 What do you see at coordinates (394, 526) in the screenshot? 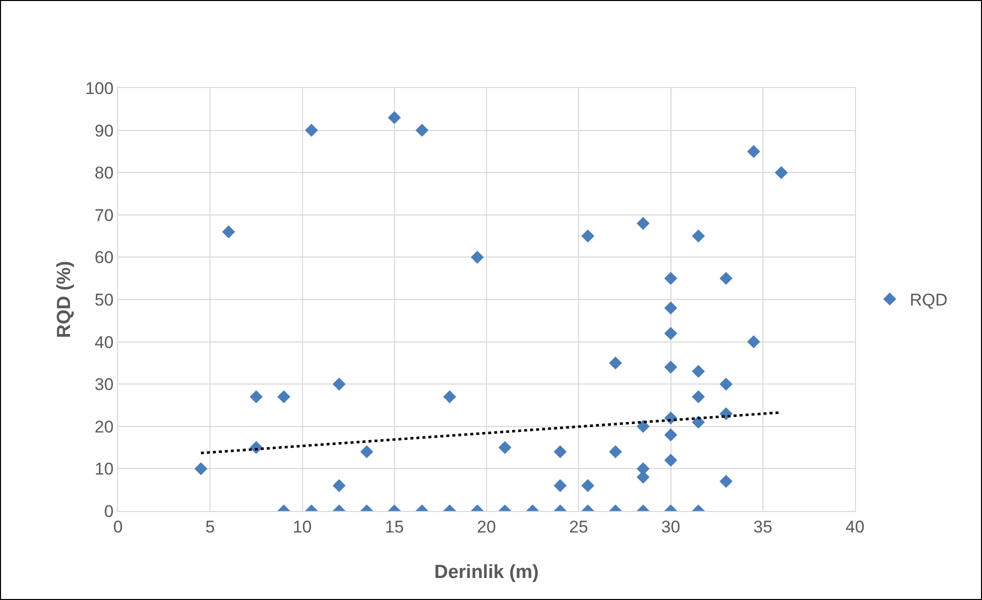
I see `x-tick-label: 15` at bounding box center [394, 526].